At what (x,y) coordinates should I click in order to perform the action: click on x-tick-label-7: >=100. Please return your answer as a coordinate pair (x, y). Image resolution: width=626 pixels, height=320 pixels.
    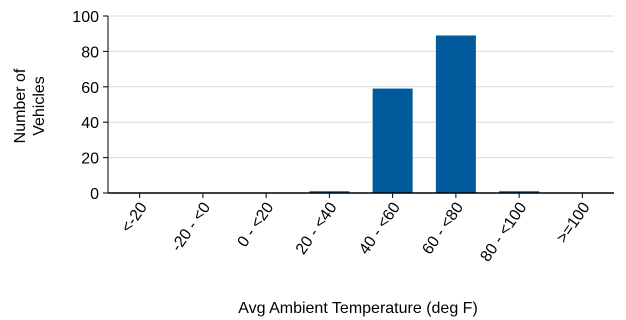
    Looking at the image, I should click on (574, 222).